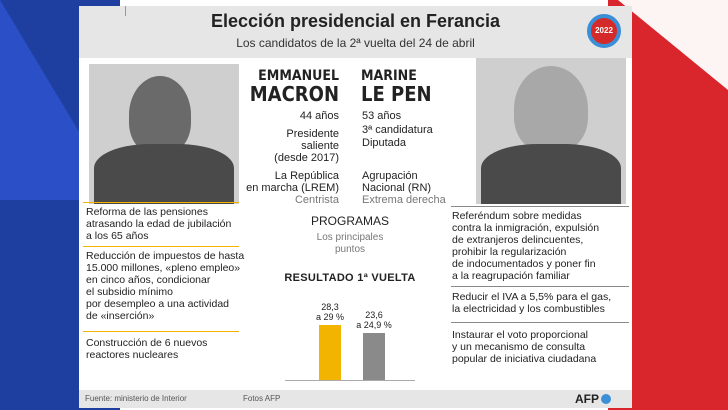  I want to click on lepen-last-name: LE PEN, so click(396, 94).